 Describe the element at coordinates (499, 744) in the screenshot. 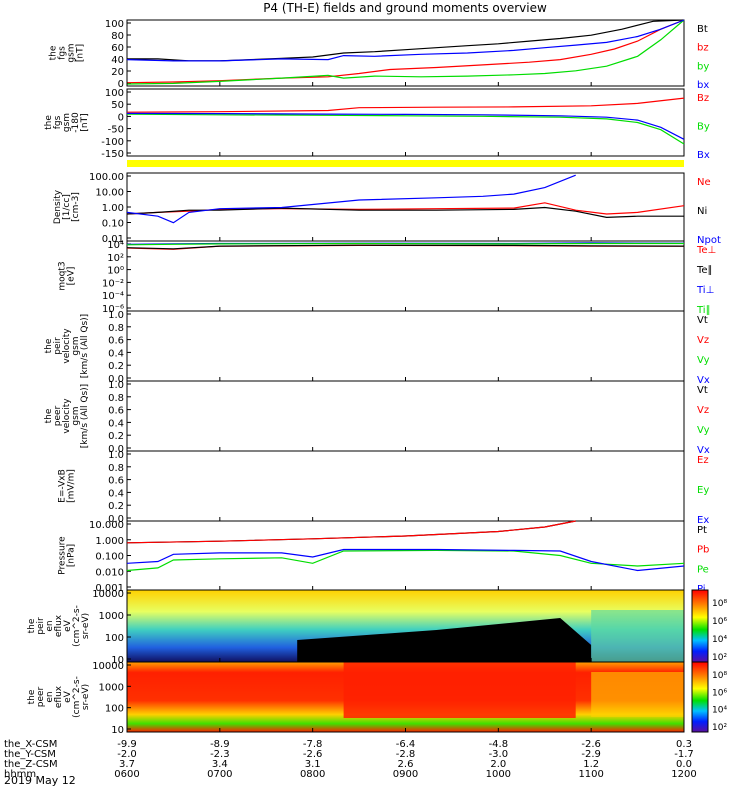

I see `ephemeris-value: -4.8` at that location.